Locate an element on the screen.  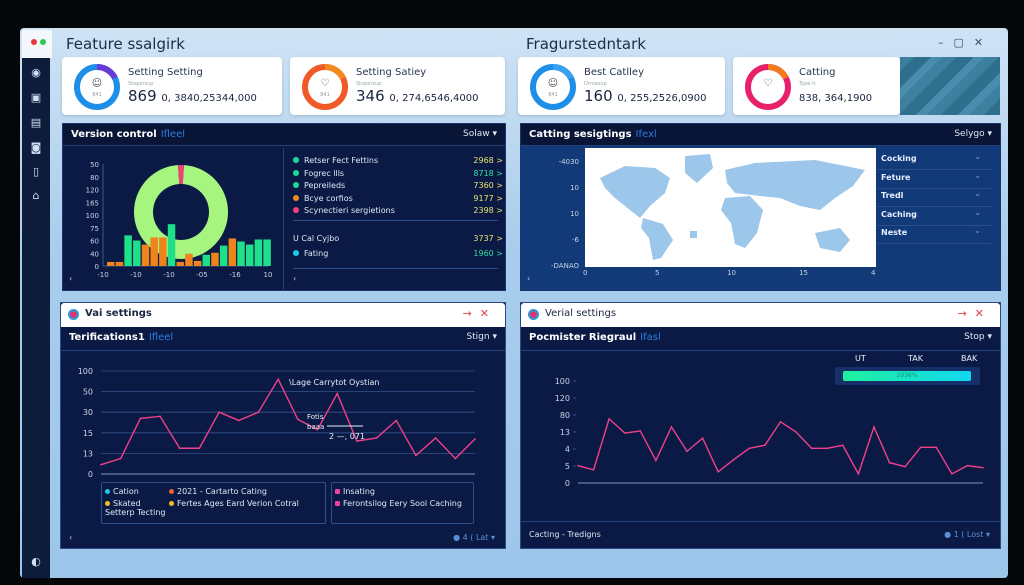
list-item: U Cal Cyjbo 3737 > is located at coordinates (398, 238).